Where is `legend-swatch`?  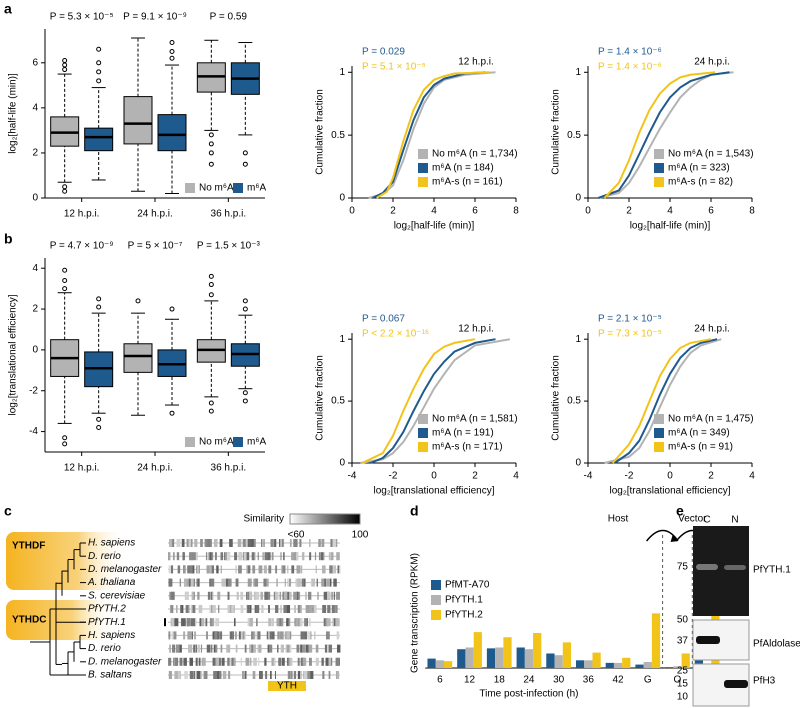 legend-swatch is located at coordinates (423, 447).